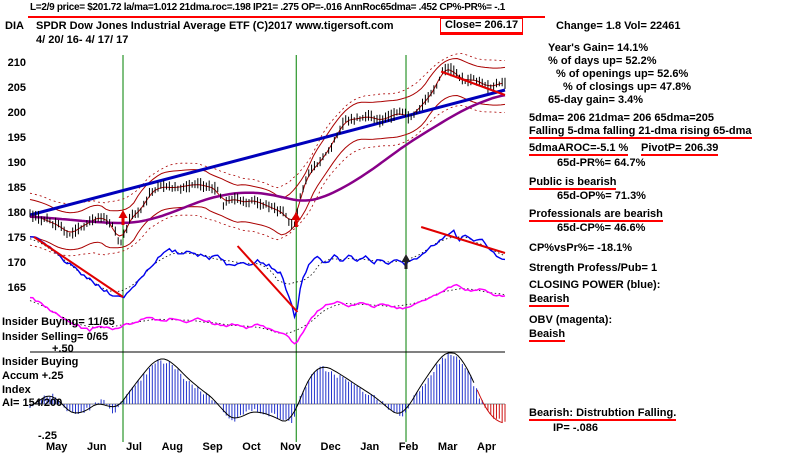 The height and width of the screenshot is (456, 800). I want to click on accum-panel-label-3: Index, so click(16, 390).